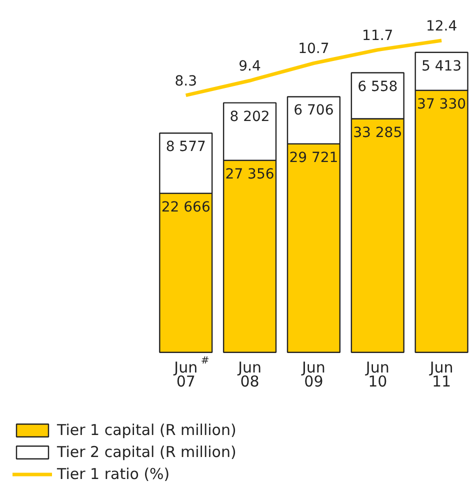 The width and height of the screenshot is (473, 489). What do you see at coordinates (186, 147) in the screenshot?
I see `data-label: 8 577` at bounding box center [186, 147].